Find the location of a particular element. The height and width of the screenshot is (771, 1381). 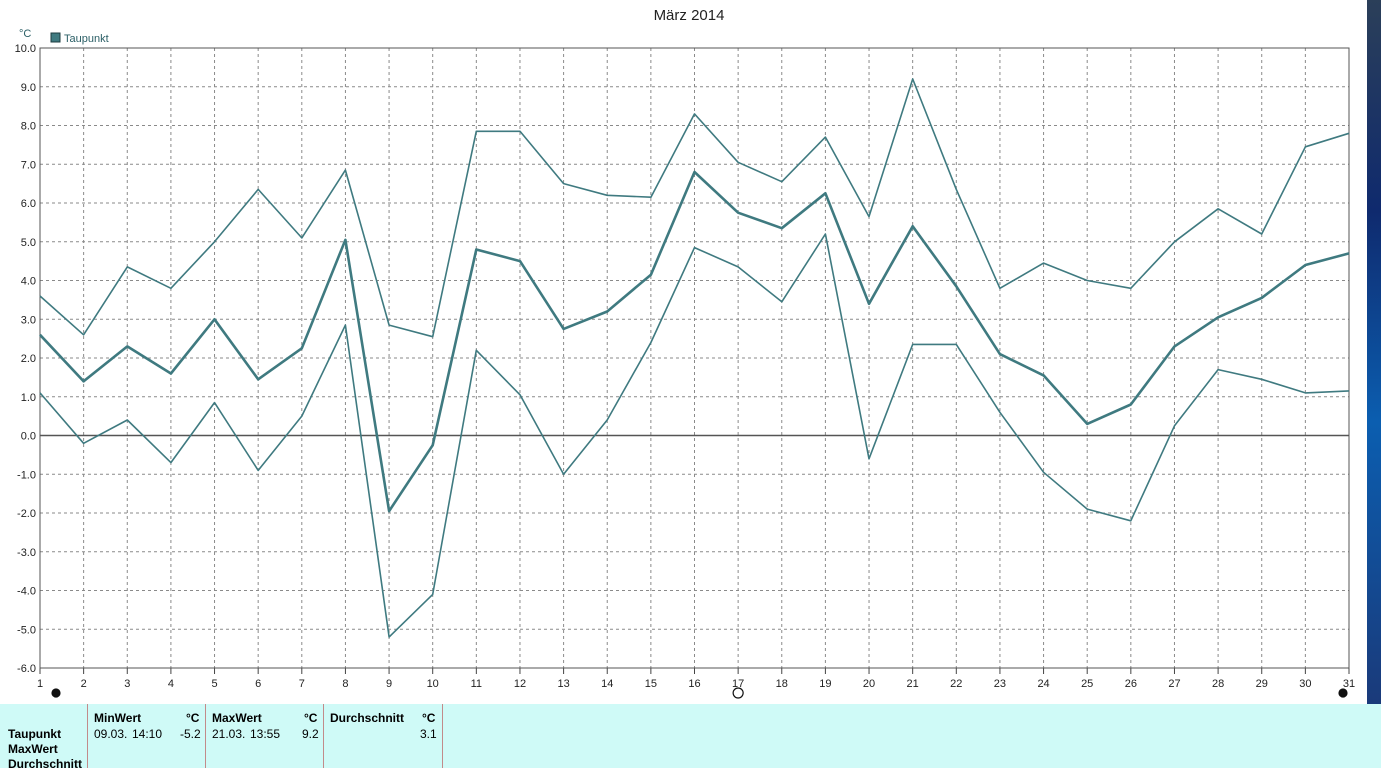

x-tick-label: 4 is located at coordinates (171, 684).